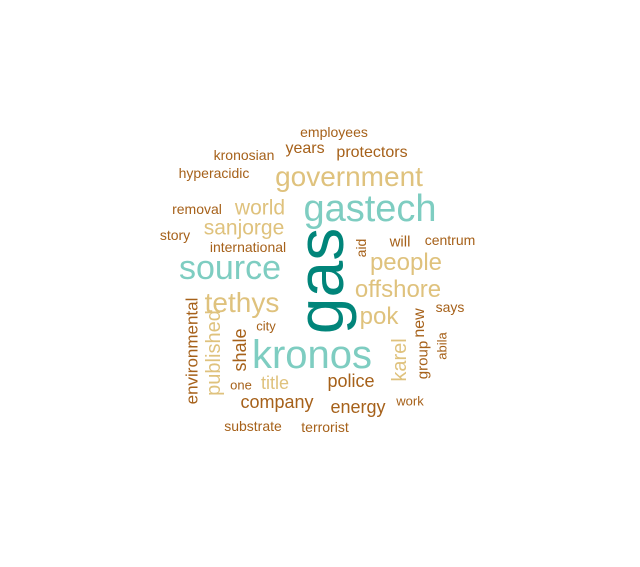 This screenshot has height=567, width=640. Describe the element at coordinates (214, 353) in the screenshot. I see `word-published: published` at that location.